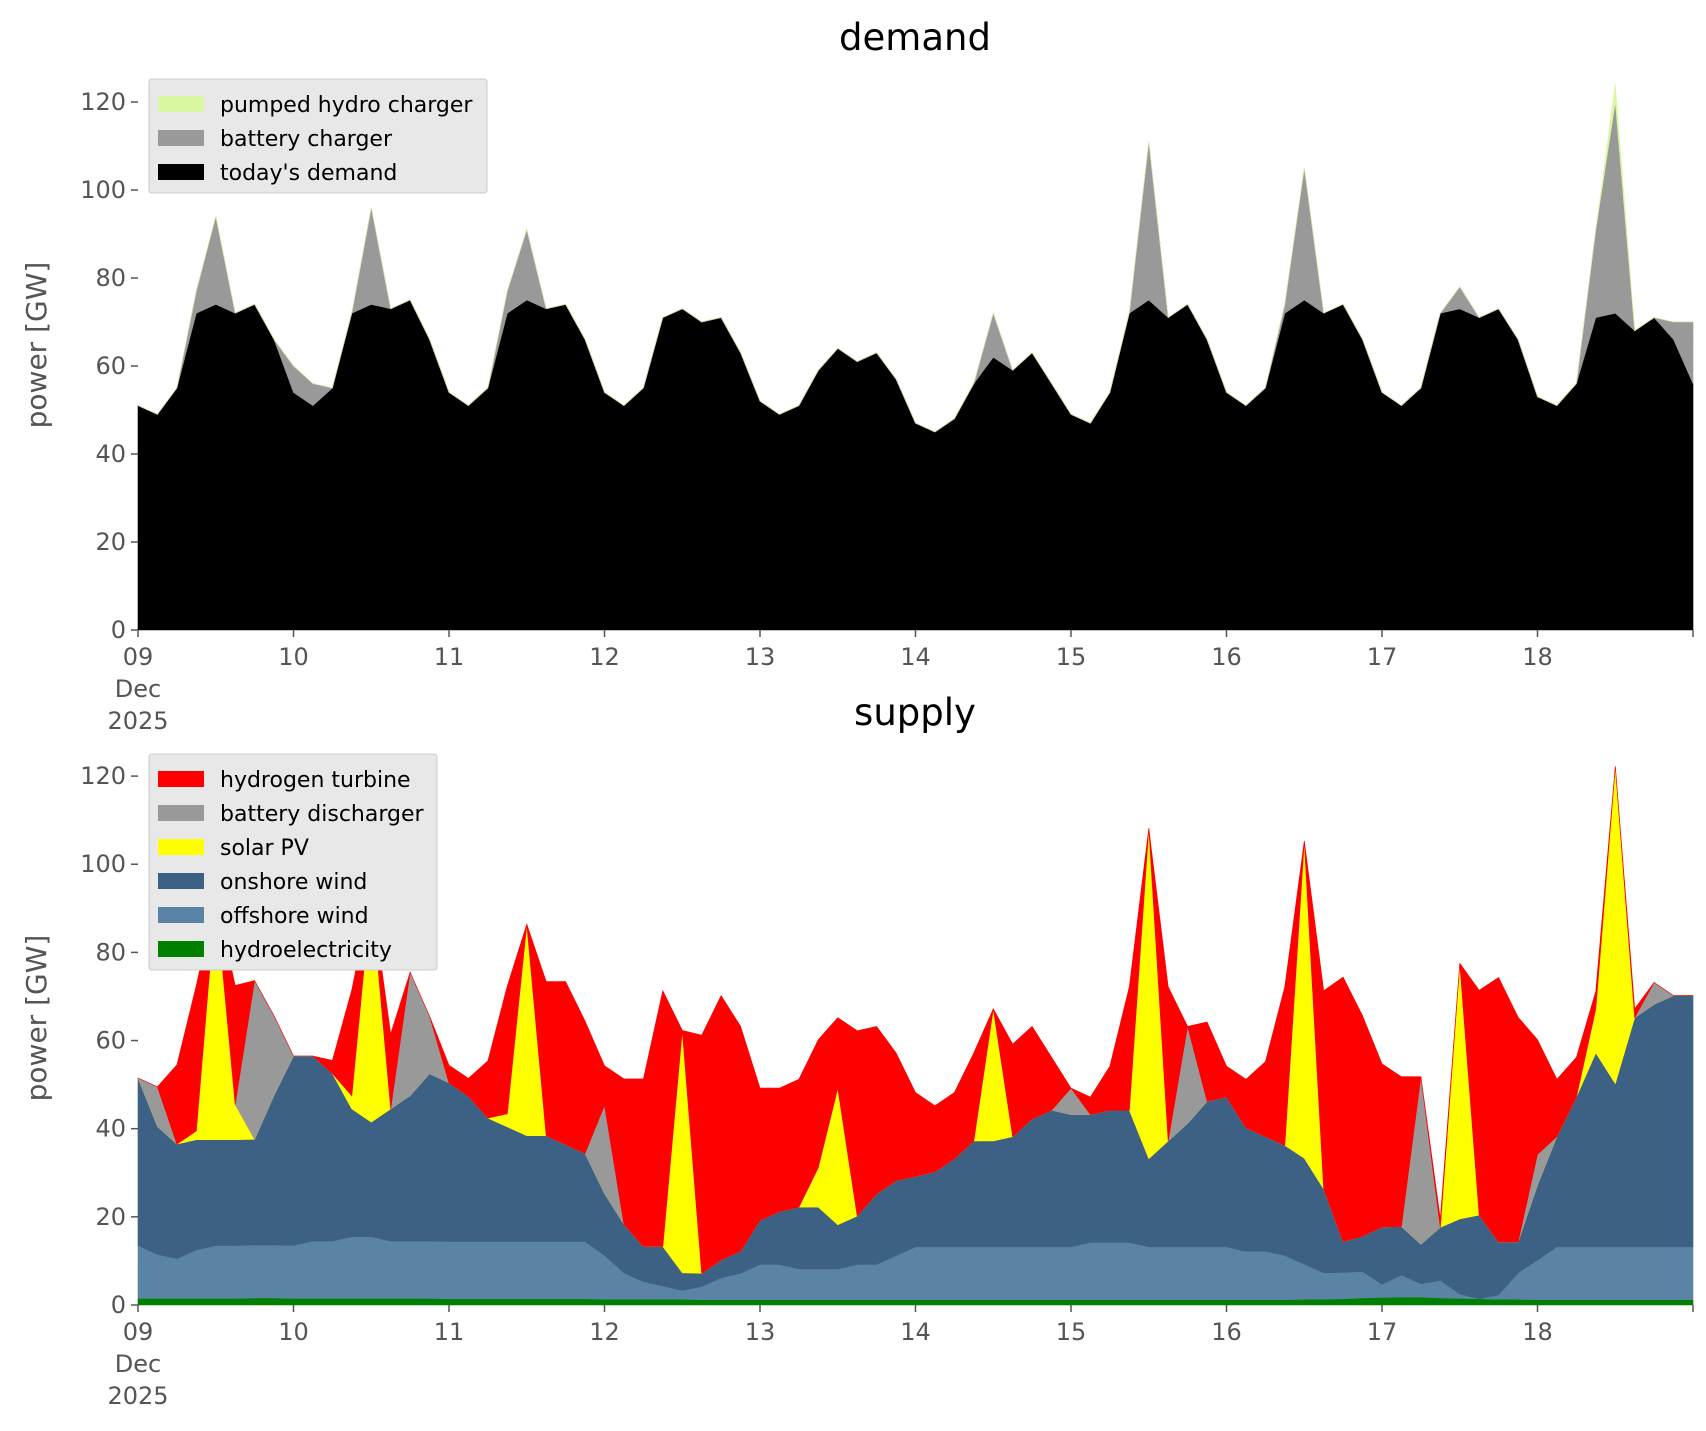 The image size is (1706, 1431). Describe the element at coordinates (181, 813) in the screenshot. I see `legend-swatch-battery-discharger` at that location.